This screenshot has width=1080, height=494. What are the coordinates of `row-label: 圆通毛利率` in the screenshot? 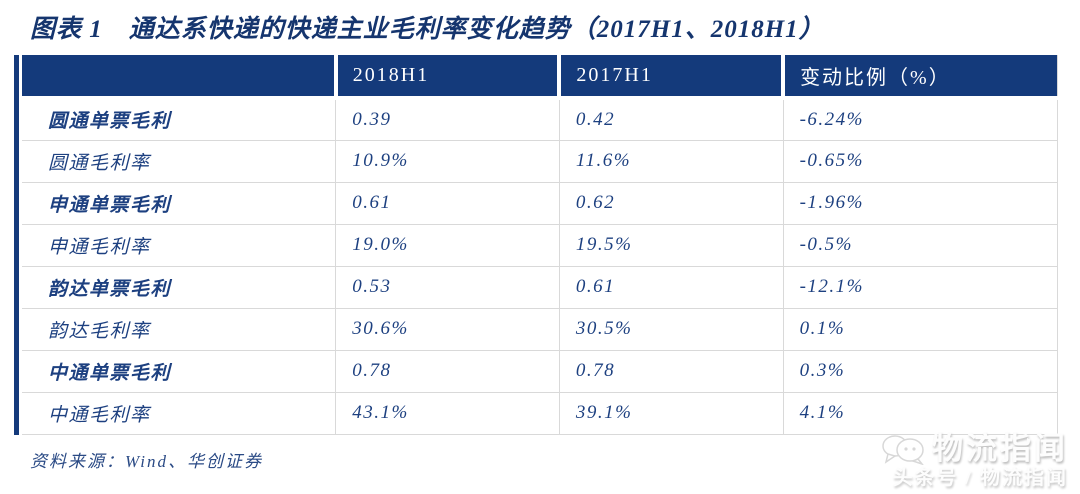 It's located at (179, 160).